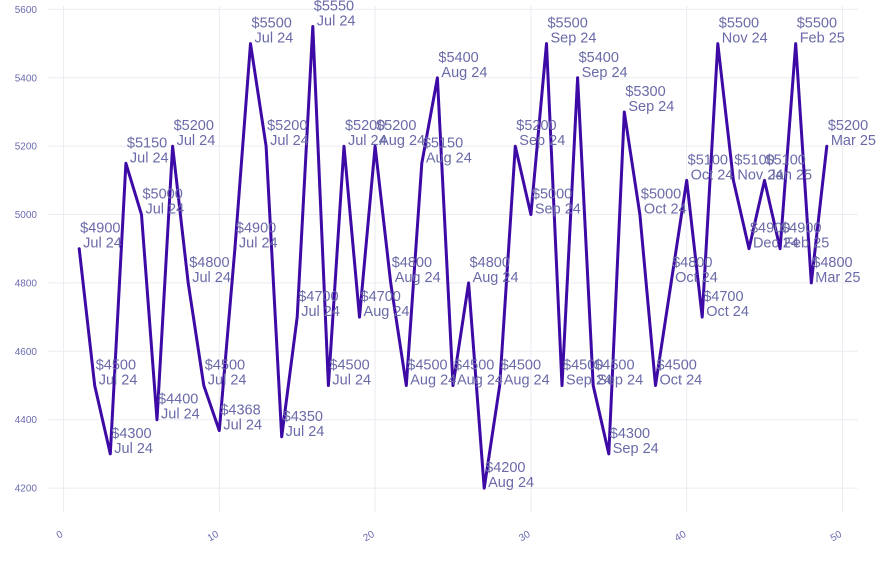  What do you see at coordinates (26, 147) in the screenshot?
I see `y-tick-label: 5200` at bounding box center [26, 147].